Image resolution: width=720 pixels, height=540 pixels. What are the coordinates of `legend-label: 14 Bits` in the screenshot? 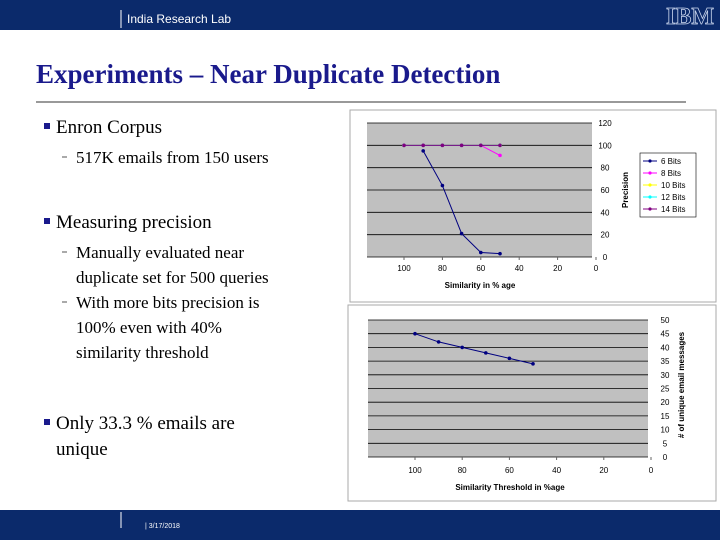 It's located at (673, 209).